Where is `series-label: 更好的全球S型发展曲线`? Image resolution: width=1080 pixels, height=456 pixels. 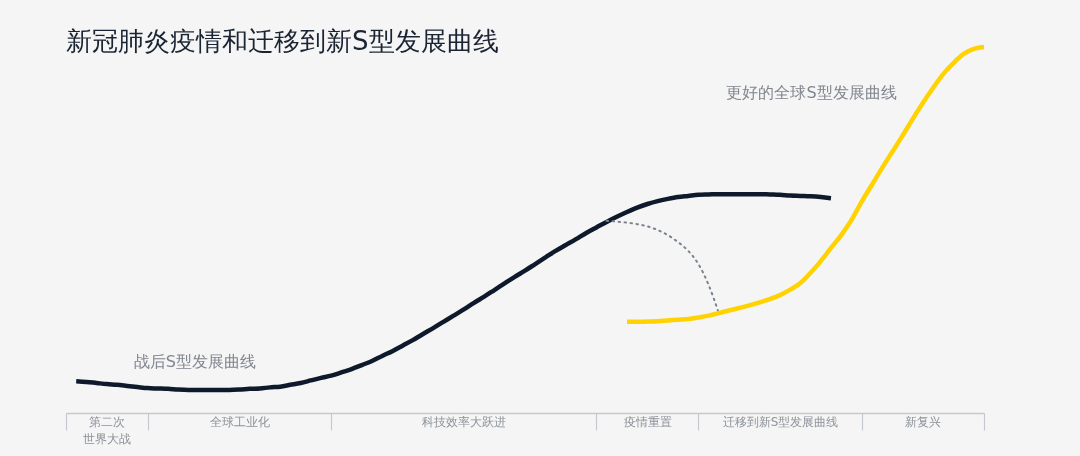 series-label: 更好的全球S型发展曲线 is located at coordinates (811, 93).